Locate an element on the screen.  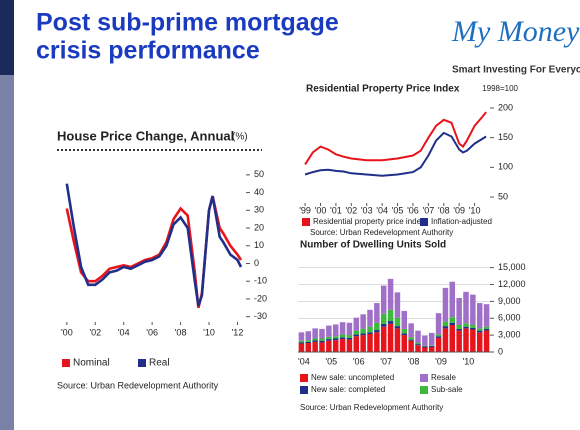
y-tick-label: 20 is located at coordinates (259, 227).